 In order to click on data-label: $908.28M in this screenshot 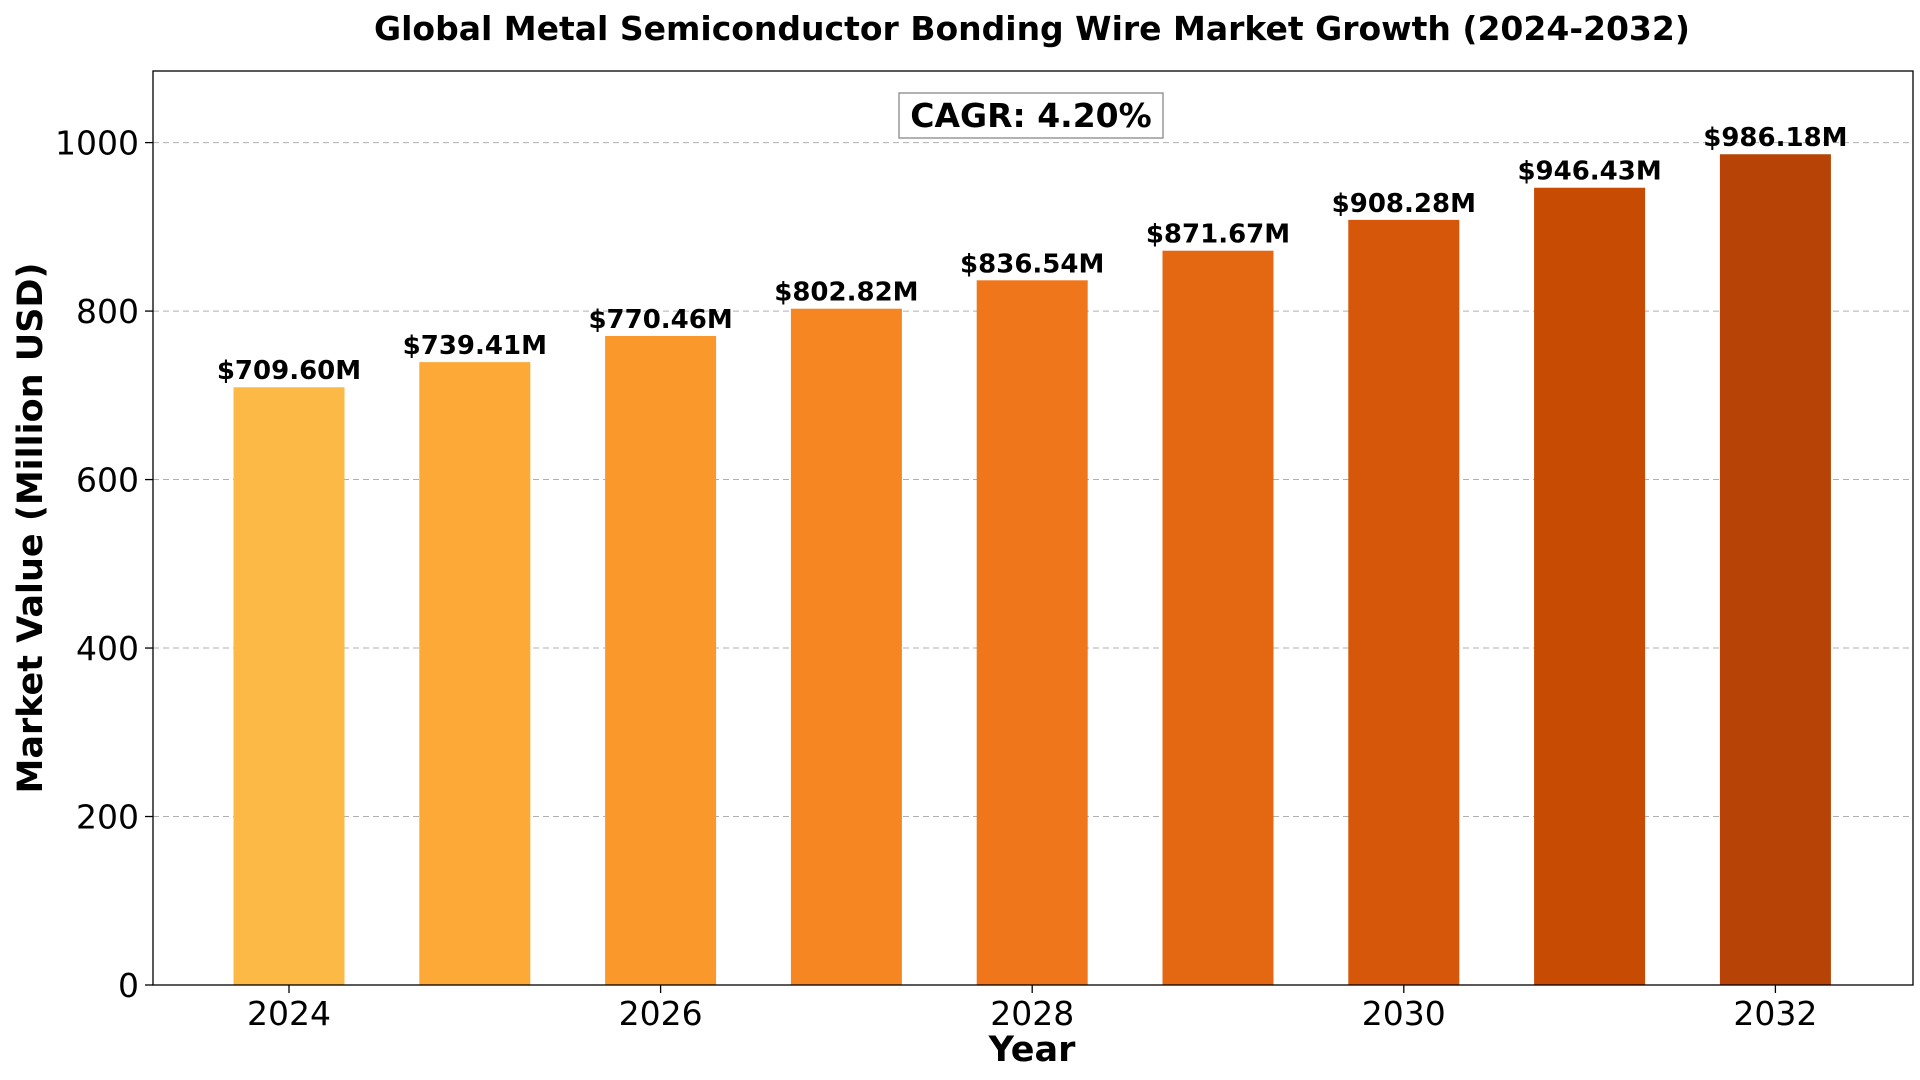, I will do `click(1404, 204)`.